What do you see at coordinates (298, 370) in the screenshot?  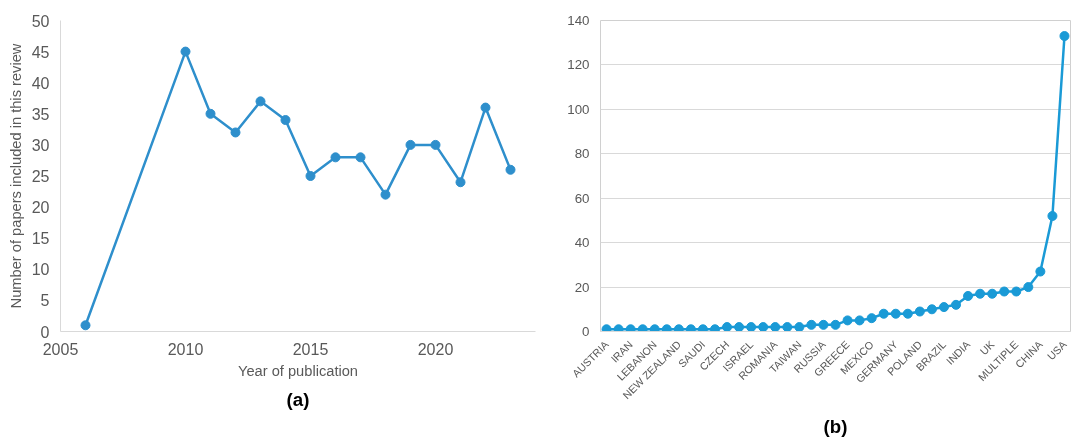 I see `x-axis-title: Year of publication` at bounding box center [298, 370].